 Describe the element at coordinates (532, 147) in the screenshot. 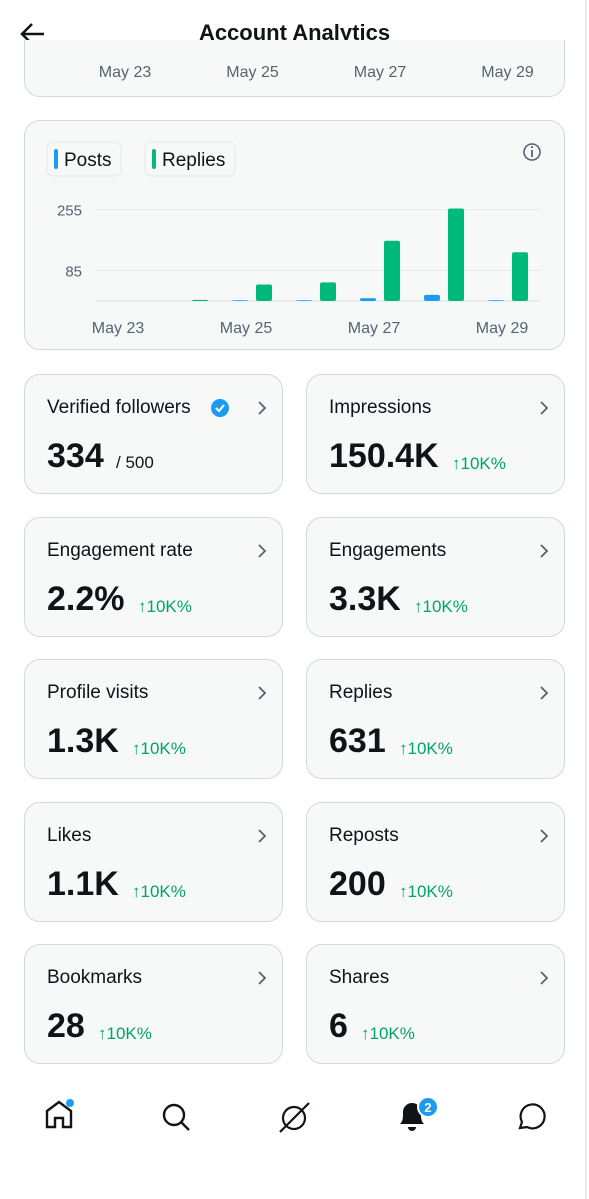

I see `info-icon-dot` at that location.